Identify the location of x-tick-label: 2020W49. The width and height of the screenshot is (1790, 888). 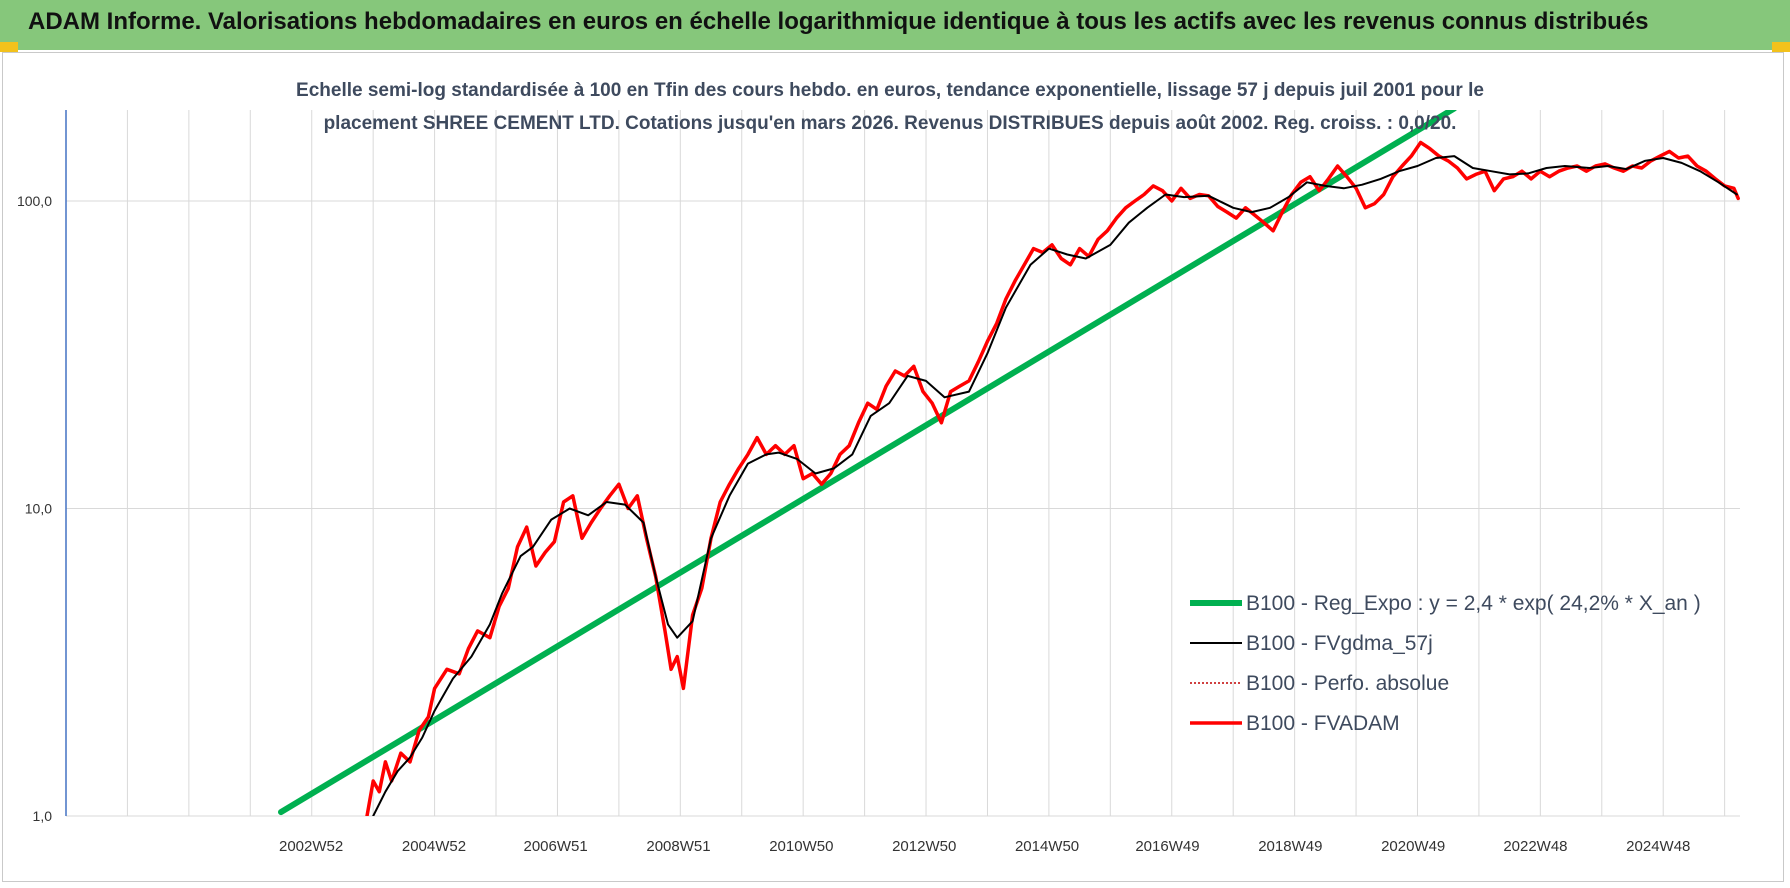
(1413, 846).